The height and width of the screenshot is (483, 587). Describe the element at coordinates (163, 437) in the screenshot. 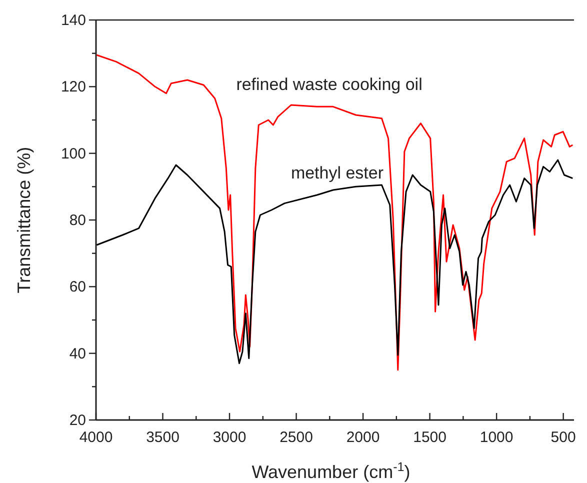

I see `x-tick-label: 3500` at that location.